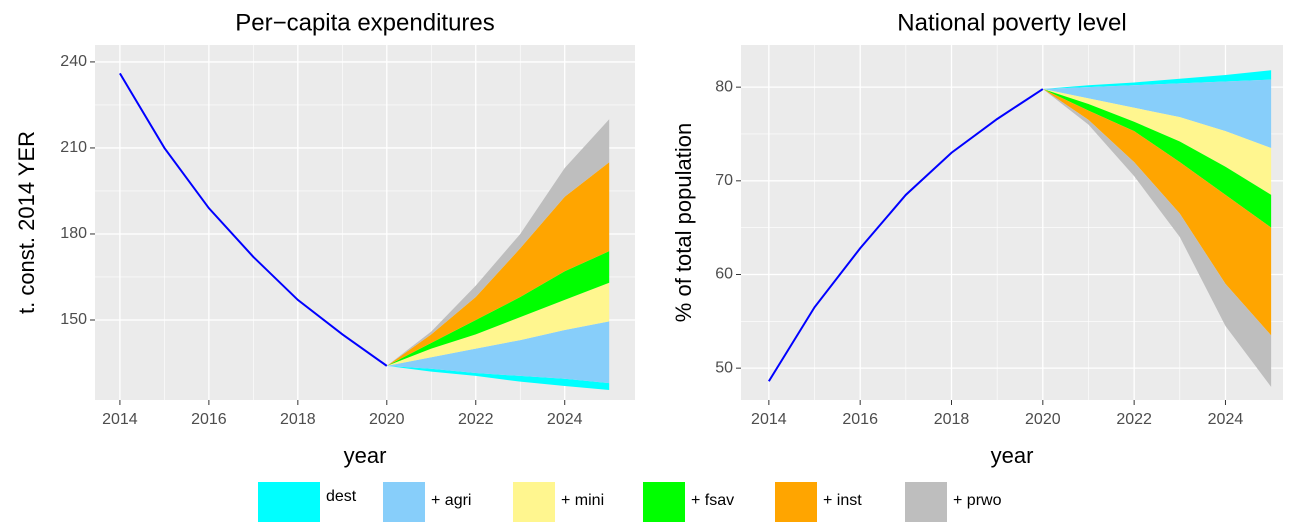 The image size is (1294, 523). What do you see at coordinates (73, 233) in the screenshot?
I see `y-tick-label: 180` at bounding box center [73, 233].